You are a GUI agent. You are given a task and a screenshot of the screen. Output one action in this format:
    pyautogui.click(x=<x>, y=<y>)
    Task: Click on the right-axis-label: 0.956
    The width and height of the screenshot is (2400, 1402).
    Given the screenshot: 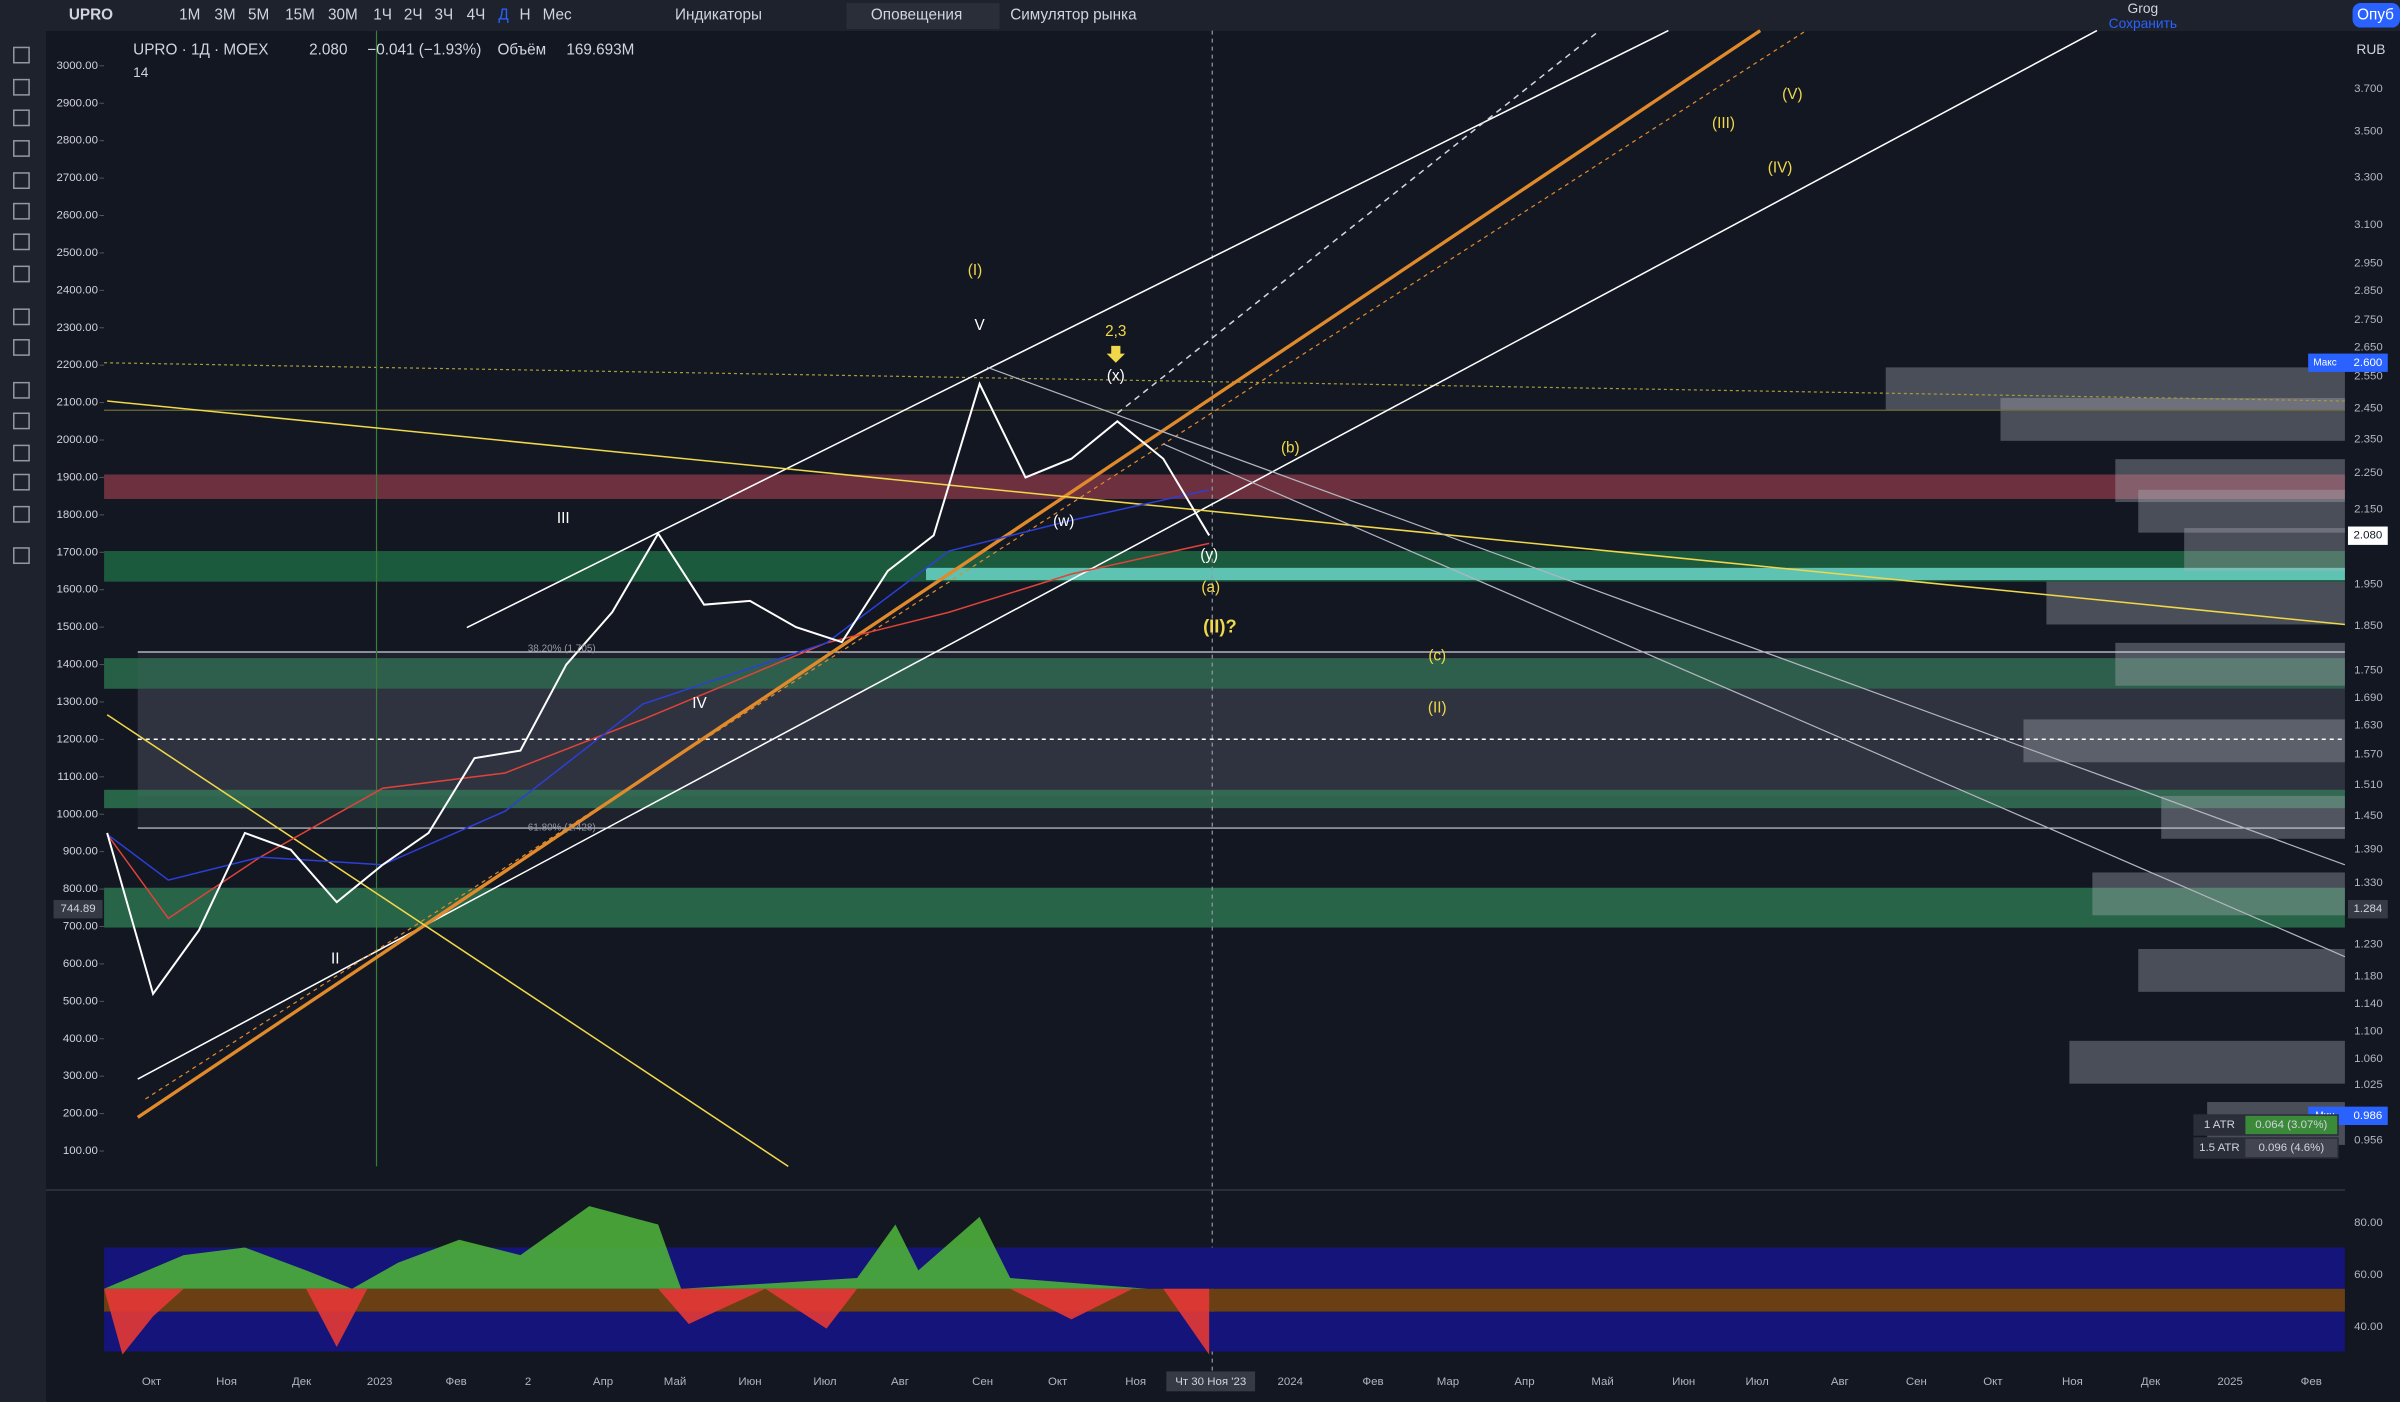 What is the action you would take?
    pyautogui.click(x=2368, y=1140)
    